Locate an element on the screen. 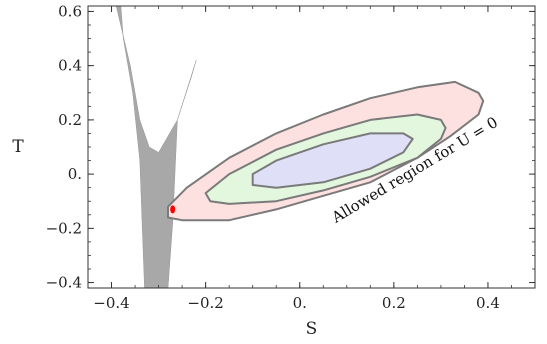 The image size is (547, 344). inner-contour-ellipse is located at coordinates (332, 160).